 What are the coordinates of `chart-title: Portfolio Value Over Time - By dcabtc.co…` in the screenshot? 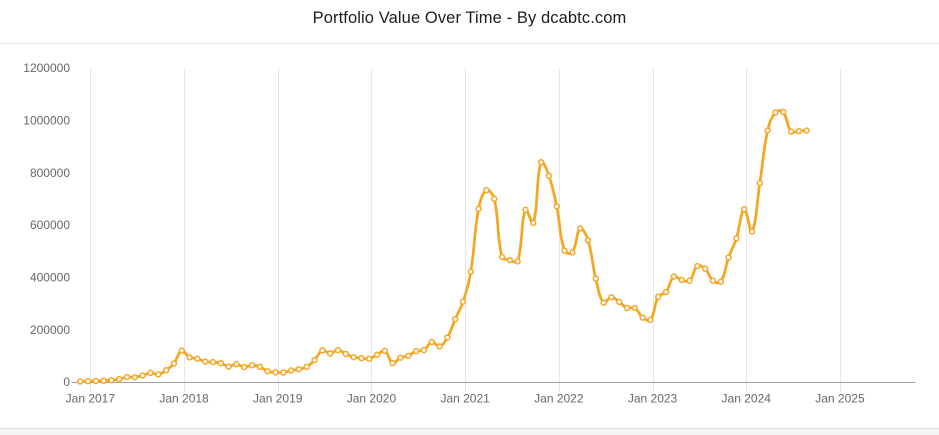 It's located at (469, 18).